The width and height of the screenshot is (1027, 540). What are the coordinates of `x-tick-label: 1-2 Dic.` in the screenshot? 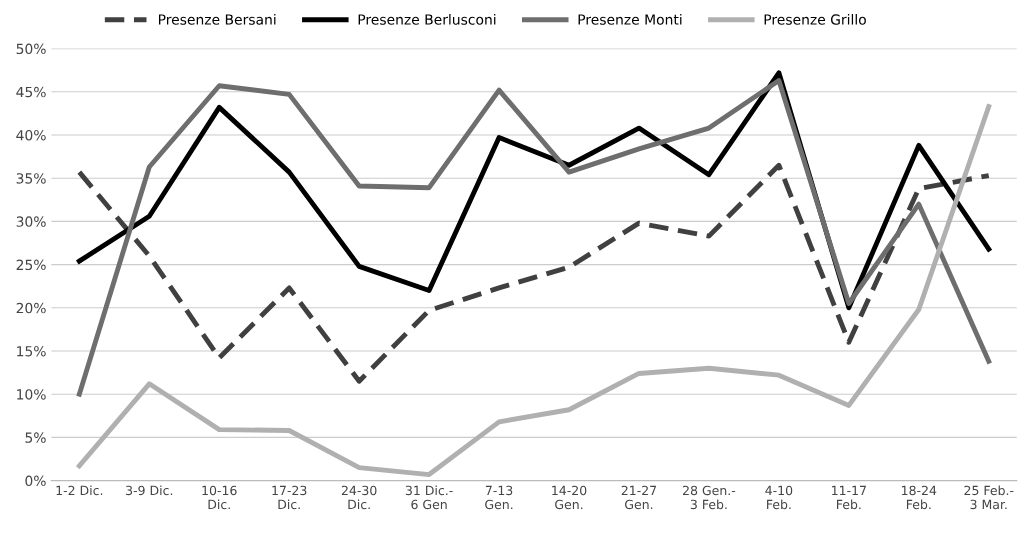 It's located at (79, 490).